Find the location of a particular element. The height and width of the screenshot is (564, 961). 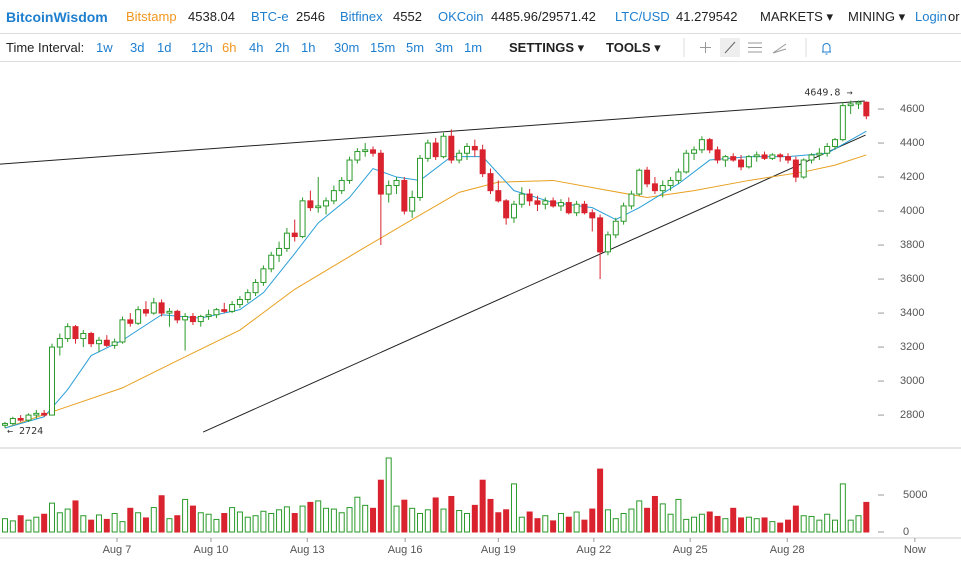

interval-button: 15m is located at coordinates (383, 47).